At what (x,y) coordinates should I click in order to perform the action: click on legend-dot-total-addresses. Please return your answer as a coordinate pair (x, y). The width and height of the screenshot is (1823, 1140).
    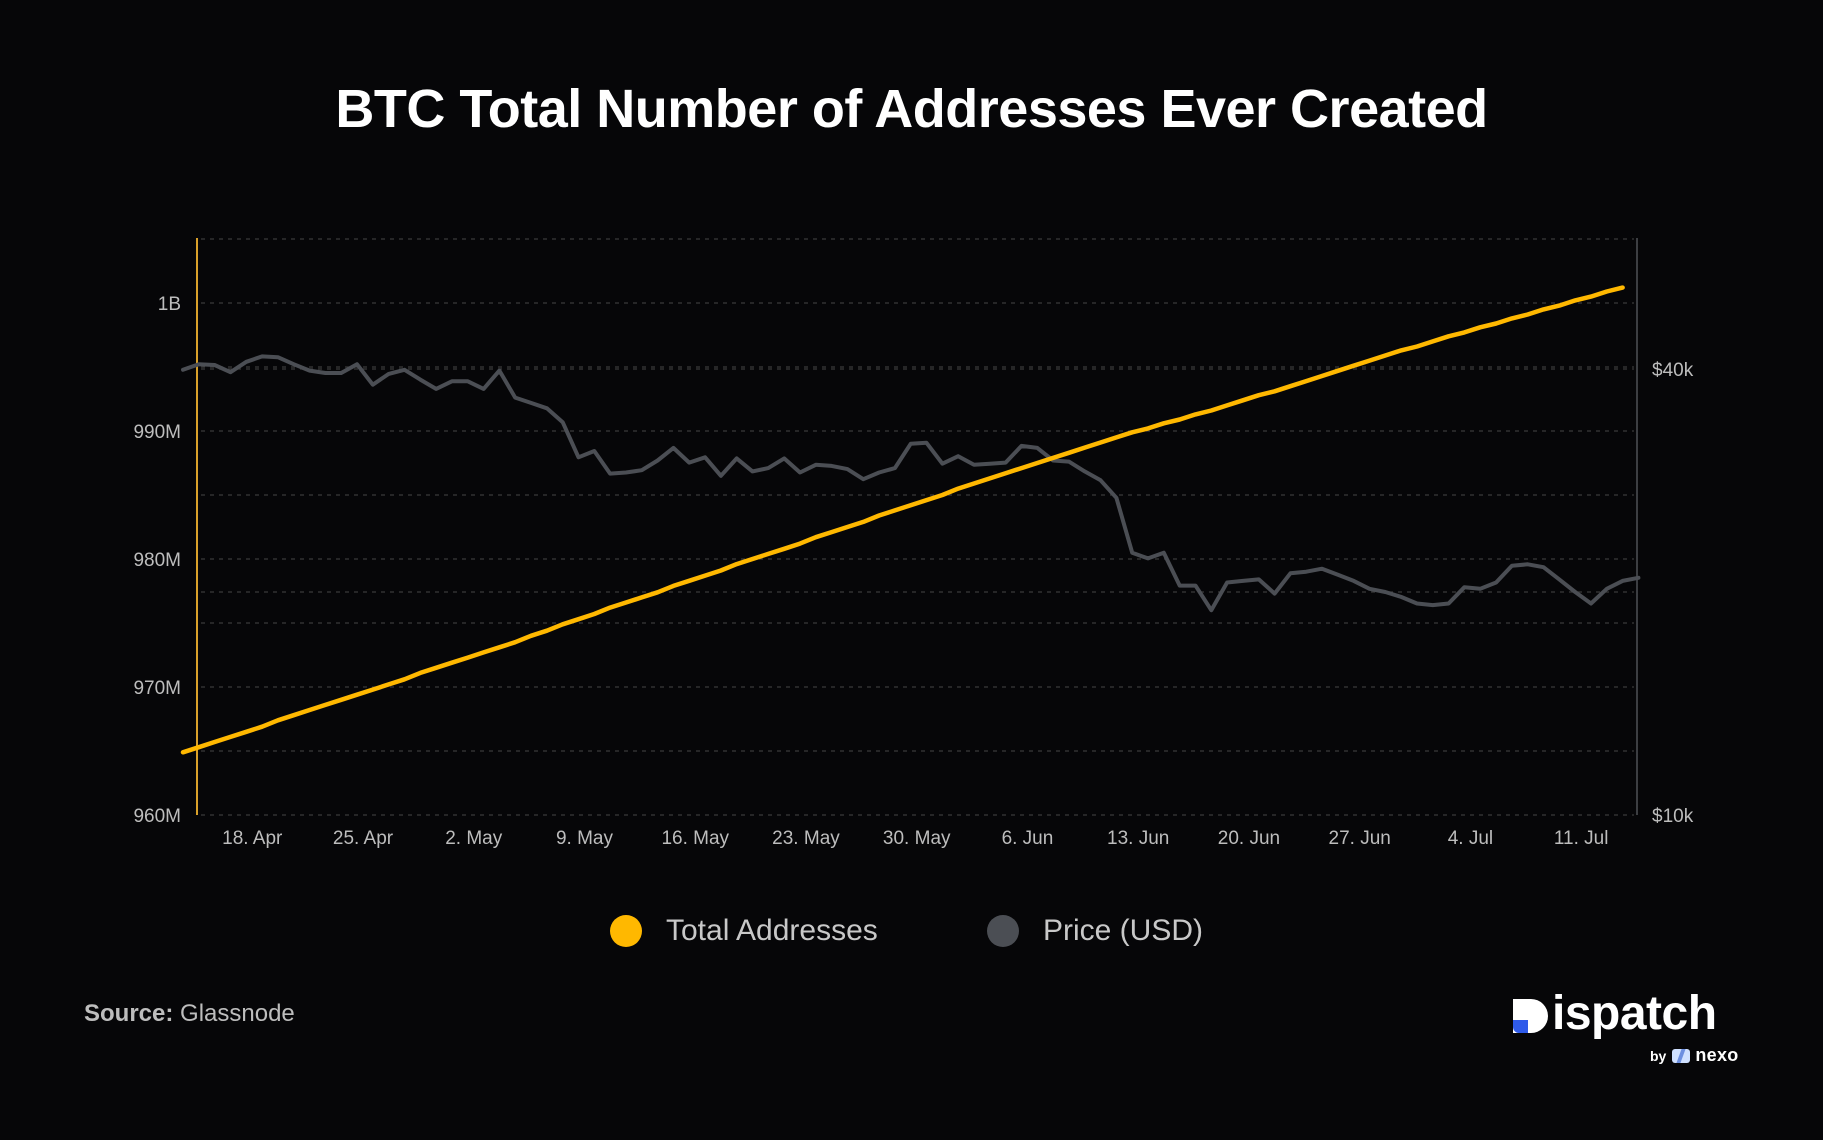
    Looking at the image, I should click on (626, 931).